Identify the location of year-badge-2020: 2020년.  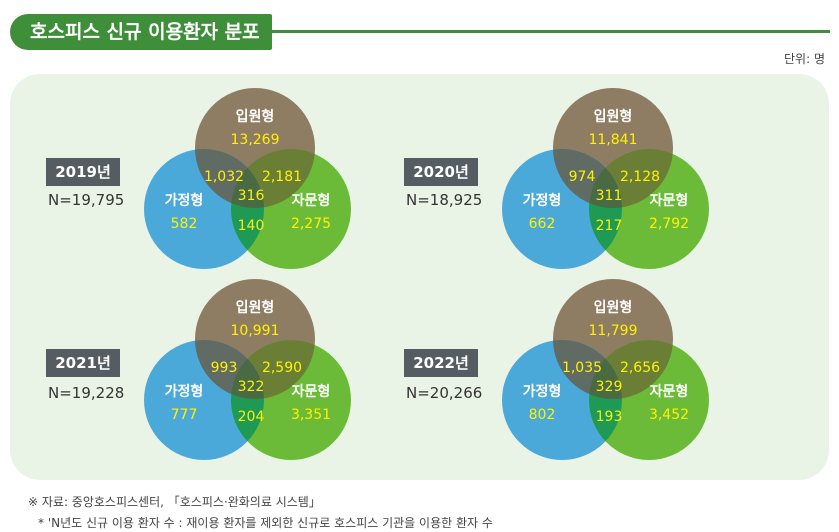
(441, 172).